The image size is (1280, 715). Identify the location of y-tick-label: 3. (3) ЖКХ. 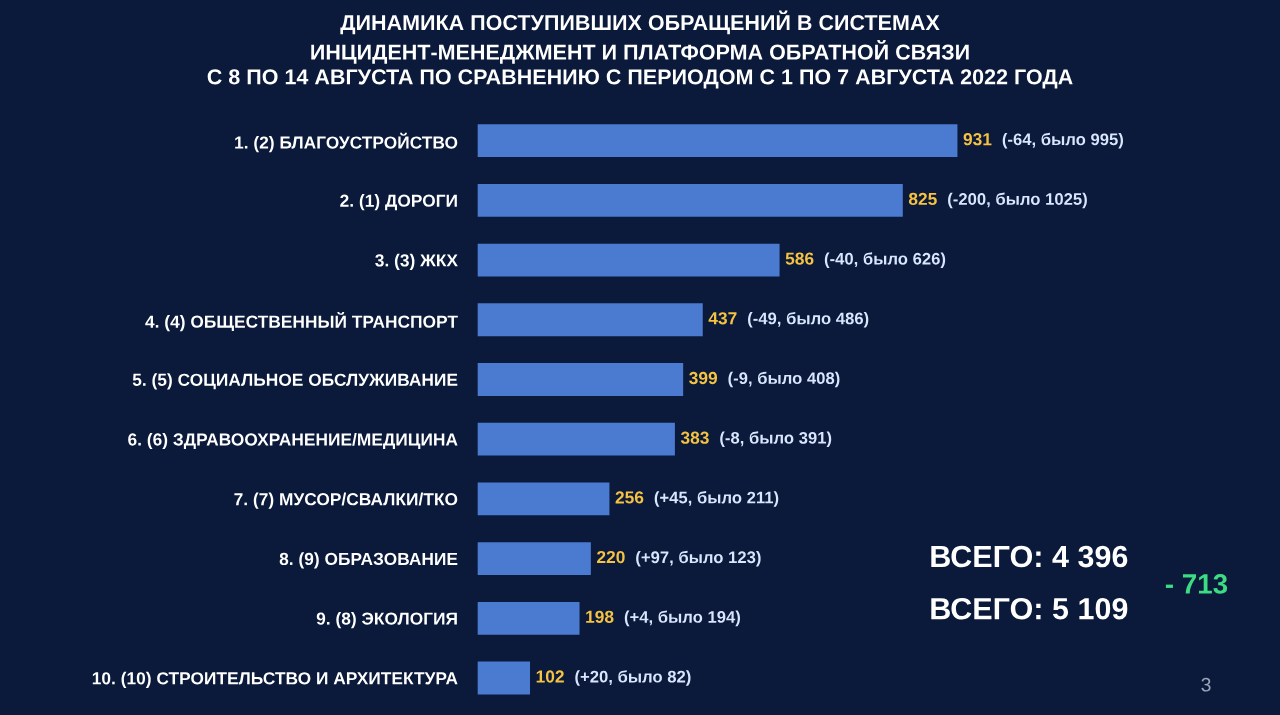
(416, 261).